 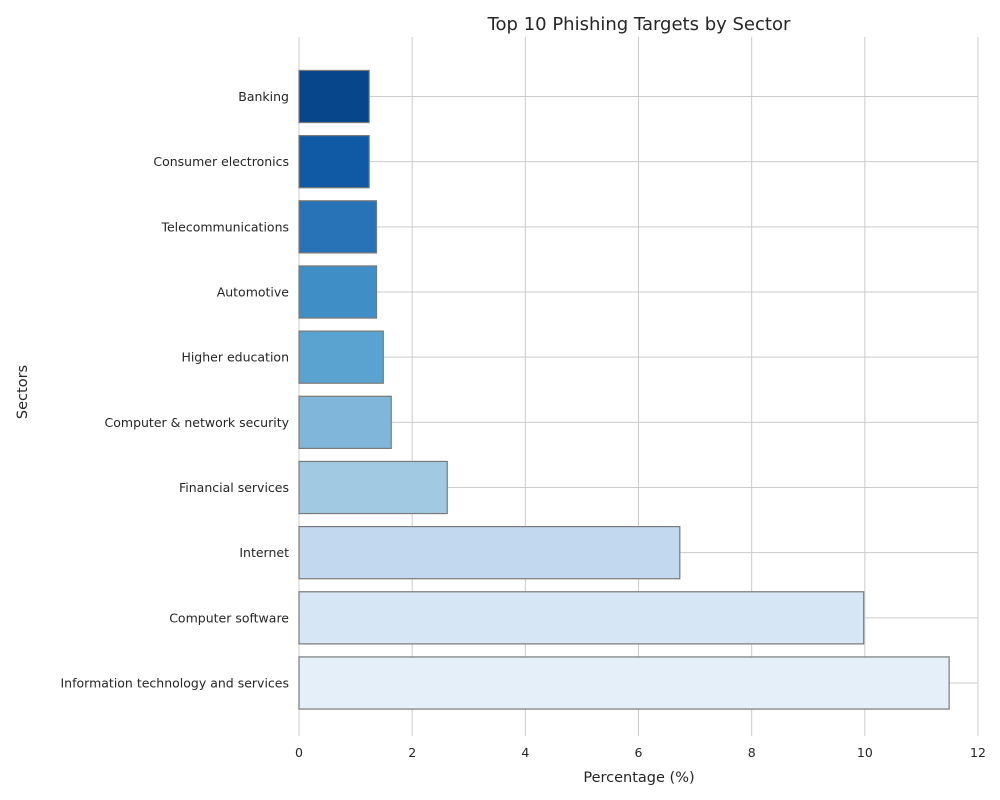 What do you see at coordinates (525, 752) in the screenshot?
I see `x-tick-label: 4` at bounding box center [525, 752].